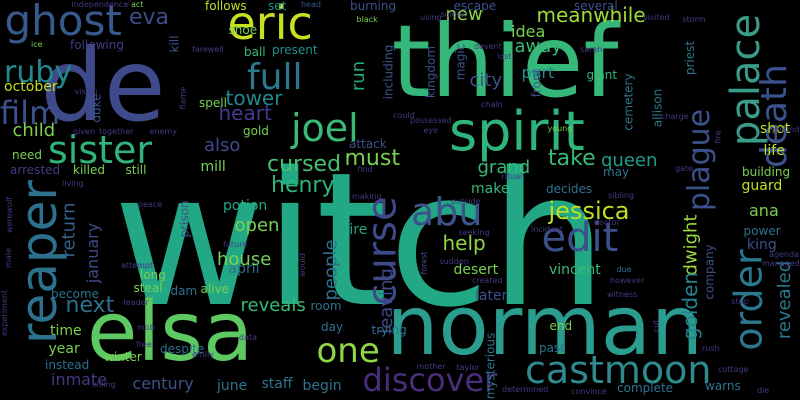 Image resolution: width=800 pixels, height=400 pixels. What do you see at coordinates (607, 222) in the screenshot?
I see `word: doctor` at bounding box center [607, 222].